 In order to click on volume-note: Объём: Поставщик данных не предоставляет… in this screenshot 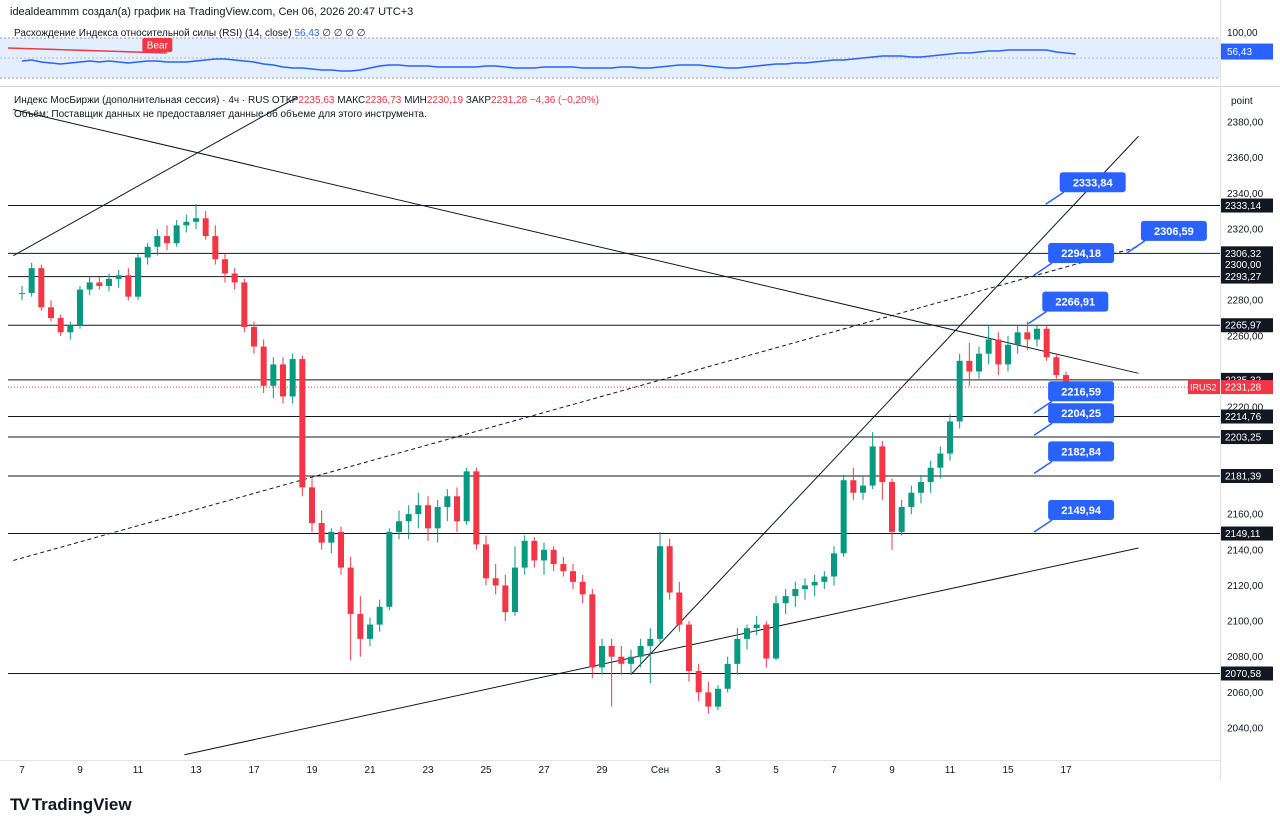, I will do `click(220, 114)`.